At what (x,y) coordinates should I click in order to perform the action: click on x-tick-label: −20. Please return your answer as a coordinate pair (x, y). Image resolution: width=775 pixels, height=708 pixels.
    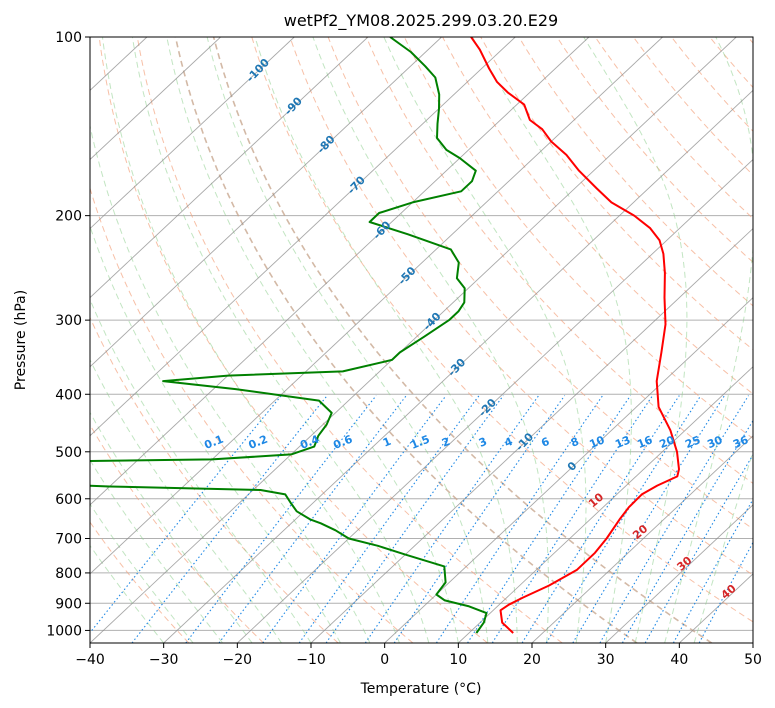
    Looking at the image, I should click on (238, 660).